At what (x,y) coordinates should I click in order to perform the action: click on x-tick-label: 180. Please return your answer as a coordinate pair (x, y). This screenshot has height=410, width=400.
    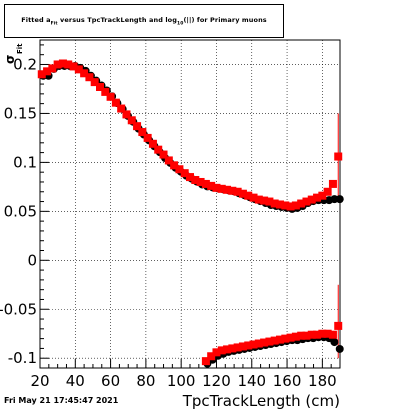
    Looking at the image, I should click on (322, 381).